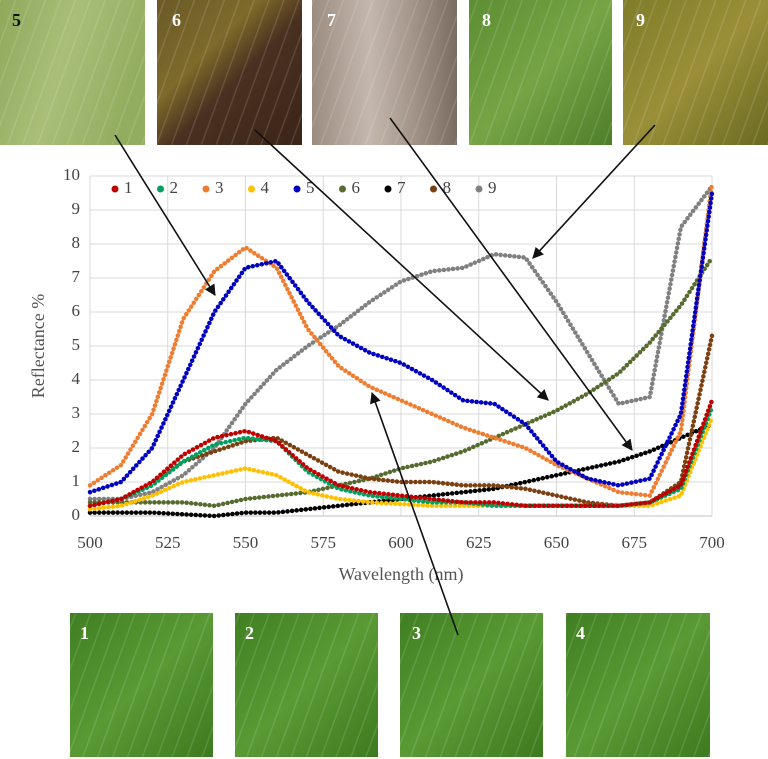  What do you see at coordinates (76, 242) in the screenshot?
I see `y-tick-label: 8` at bounding box center [76, 242].